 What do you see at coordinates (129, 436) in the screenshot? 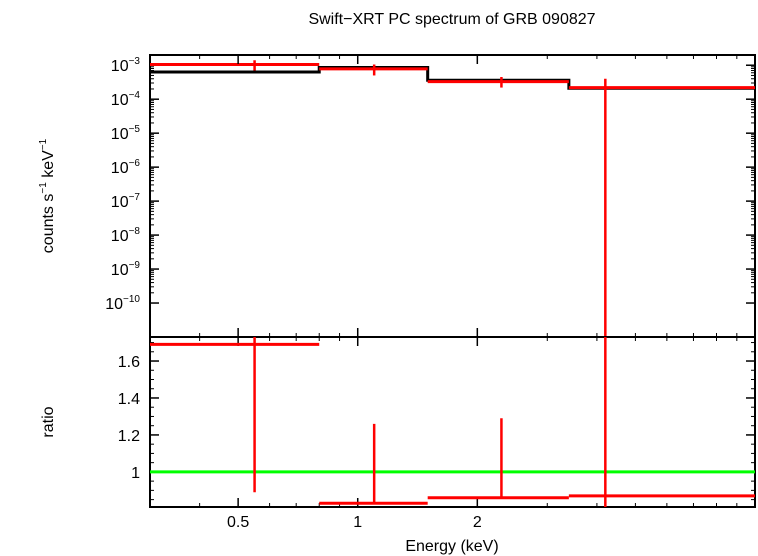
I see `ratio-y-tick-label: 1.2` at bounding box center [129, 436].